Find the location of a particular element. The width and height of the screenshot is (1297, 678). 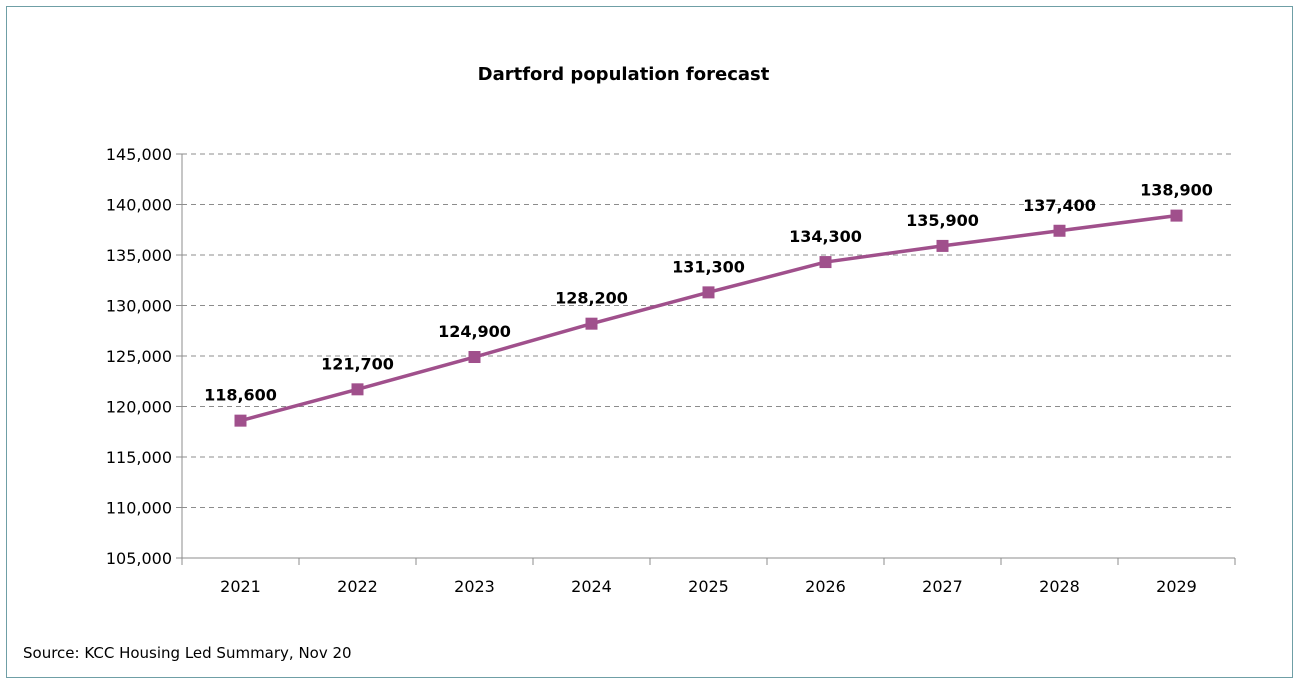

data-label: 131,300 is located at coordinates (708, 266).